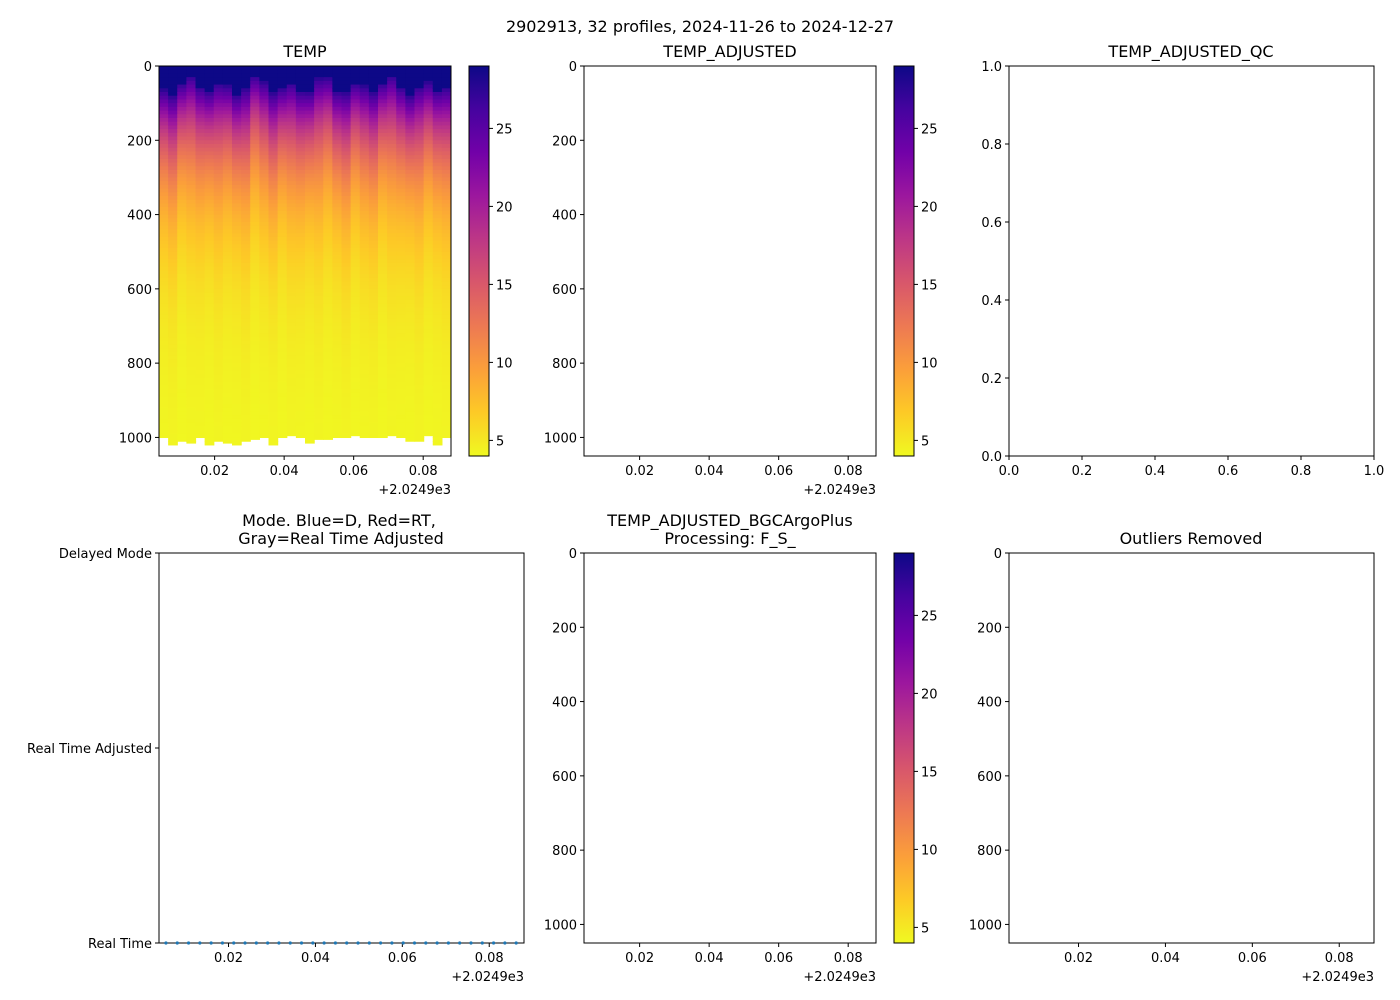 The height and width of the screenshot is (1000, 1400). I want to click on bgc-x-offset-label: +2.0249e3, so click(839, 977).